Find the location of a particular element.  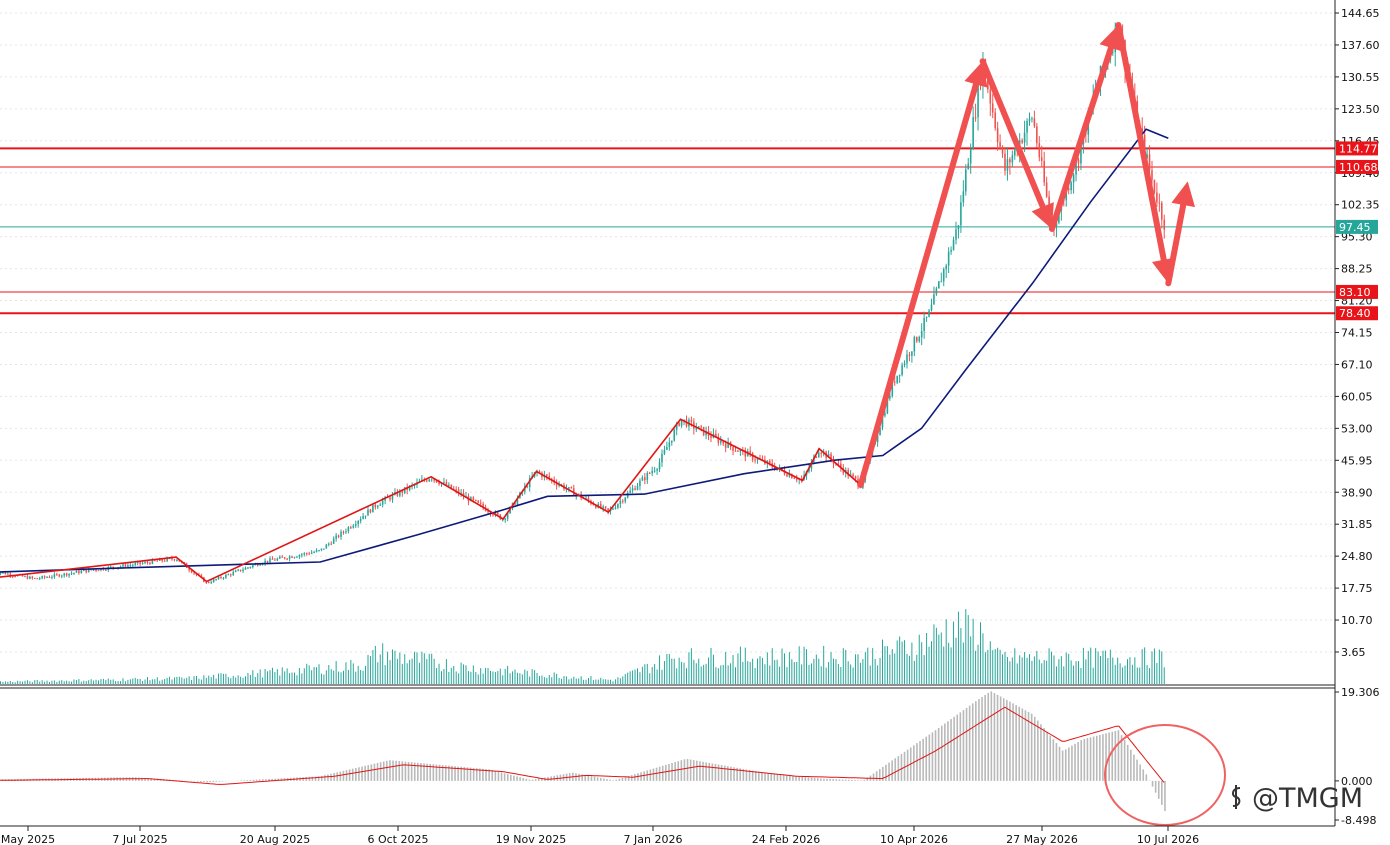

level-tag is located at coordinates (1357, 291).